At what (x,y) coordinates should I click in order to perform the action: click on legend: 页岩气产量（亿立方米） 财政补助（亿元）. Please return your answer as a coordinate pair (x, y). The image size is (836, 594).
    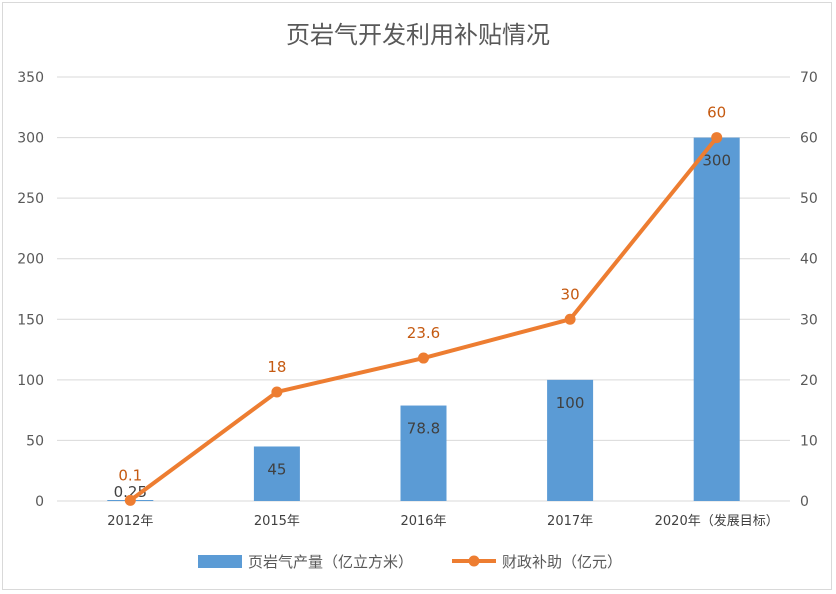
    Looking at the image, I should click on (410, 562).